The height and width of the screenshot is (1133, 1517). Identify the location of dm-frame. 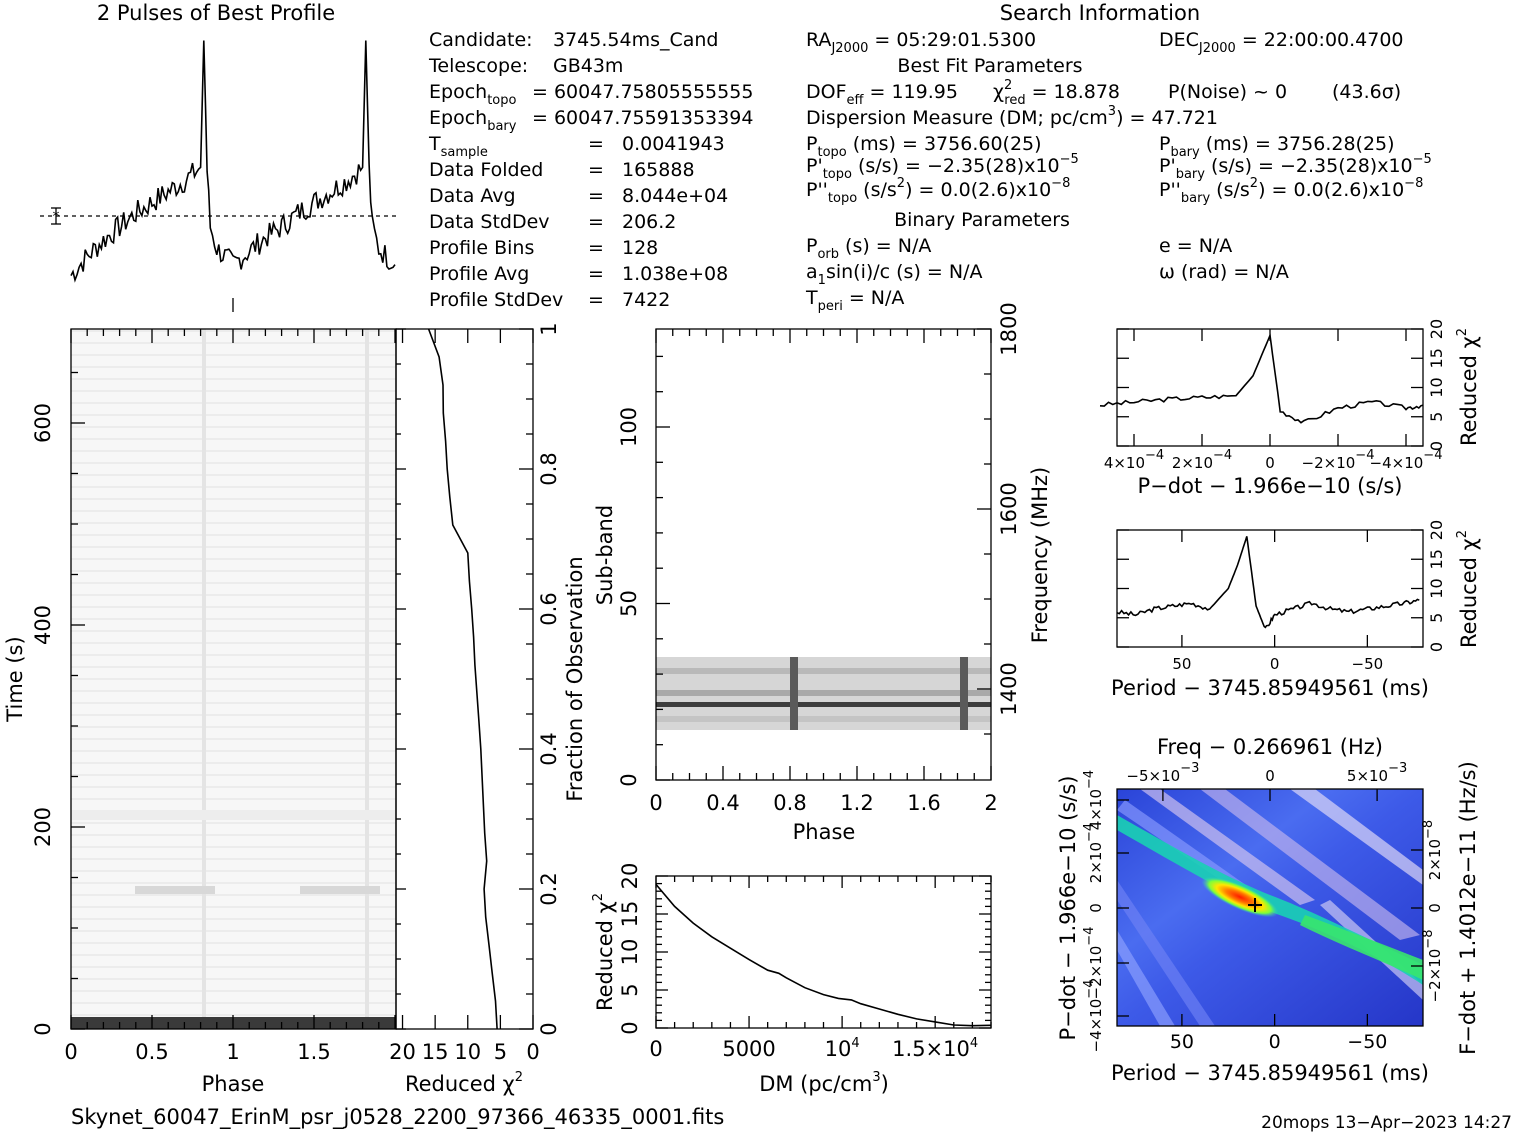
(823, 952).